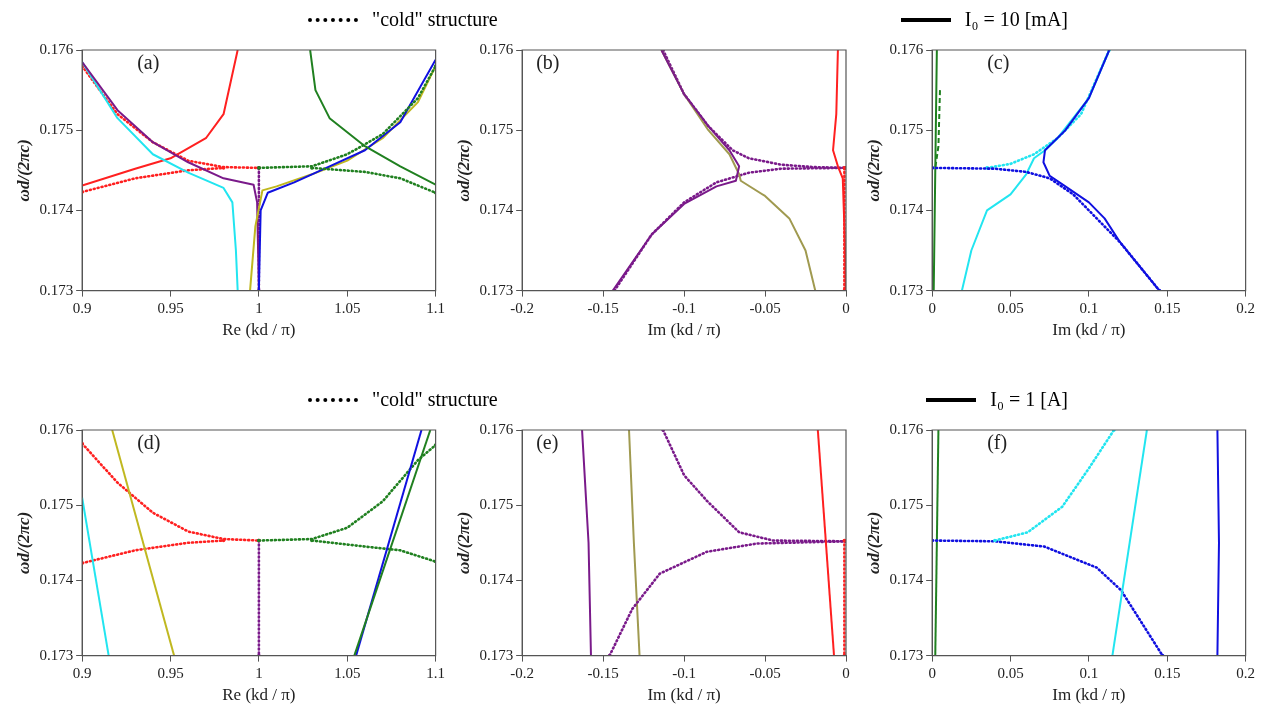  I want to click on text: I₀ = 1 [A], so click(1029, 399).